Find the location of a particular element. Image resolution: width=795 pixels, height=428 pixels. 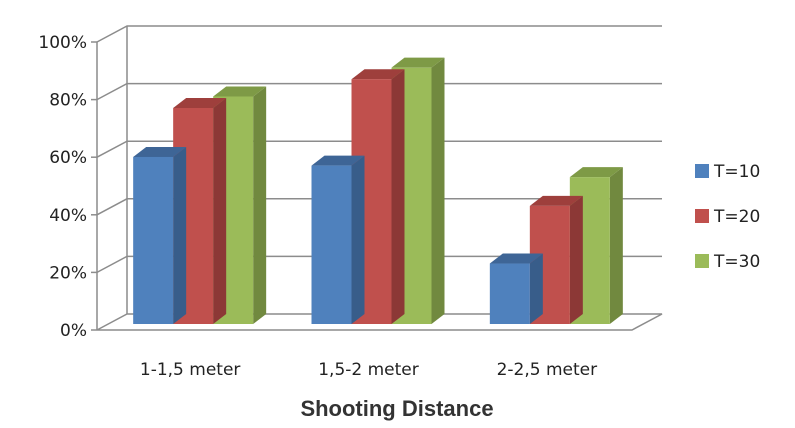

y-tick-label: 20% is located at coordinates (68, 273).